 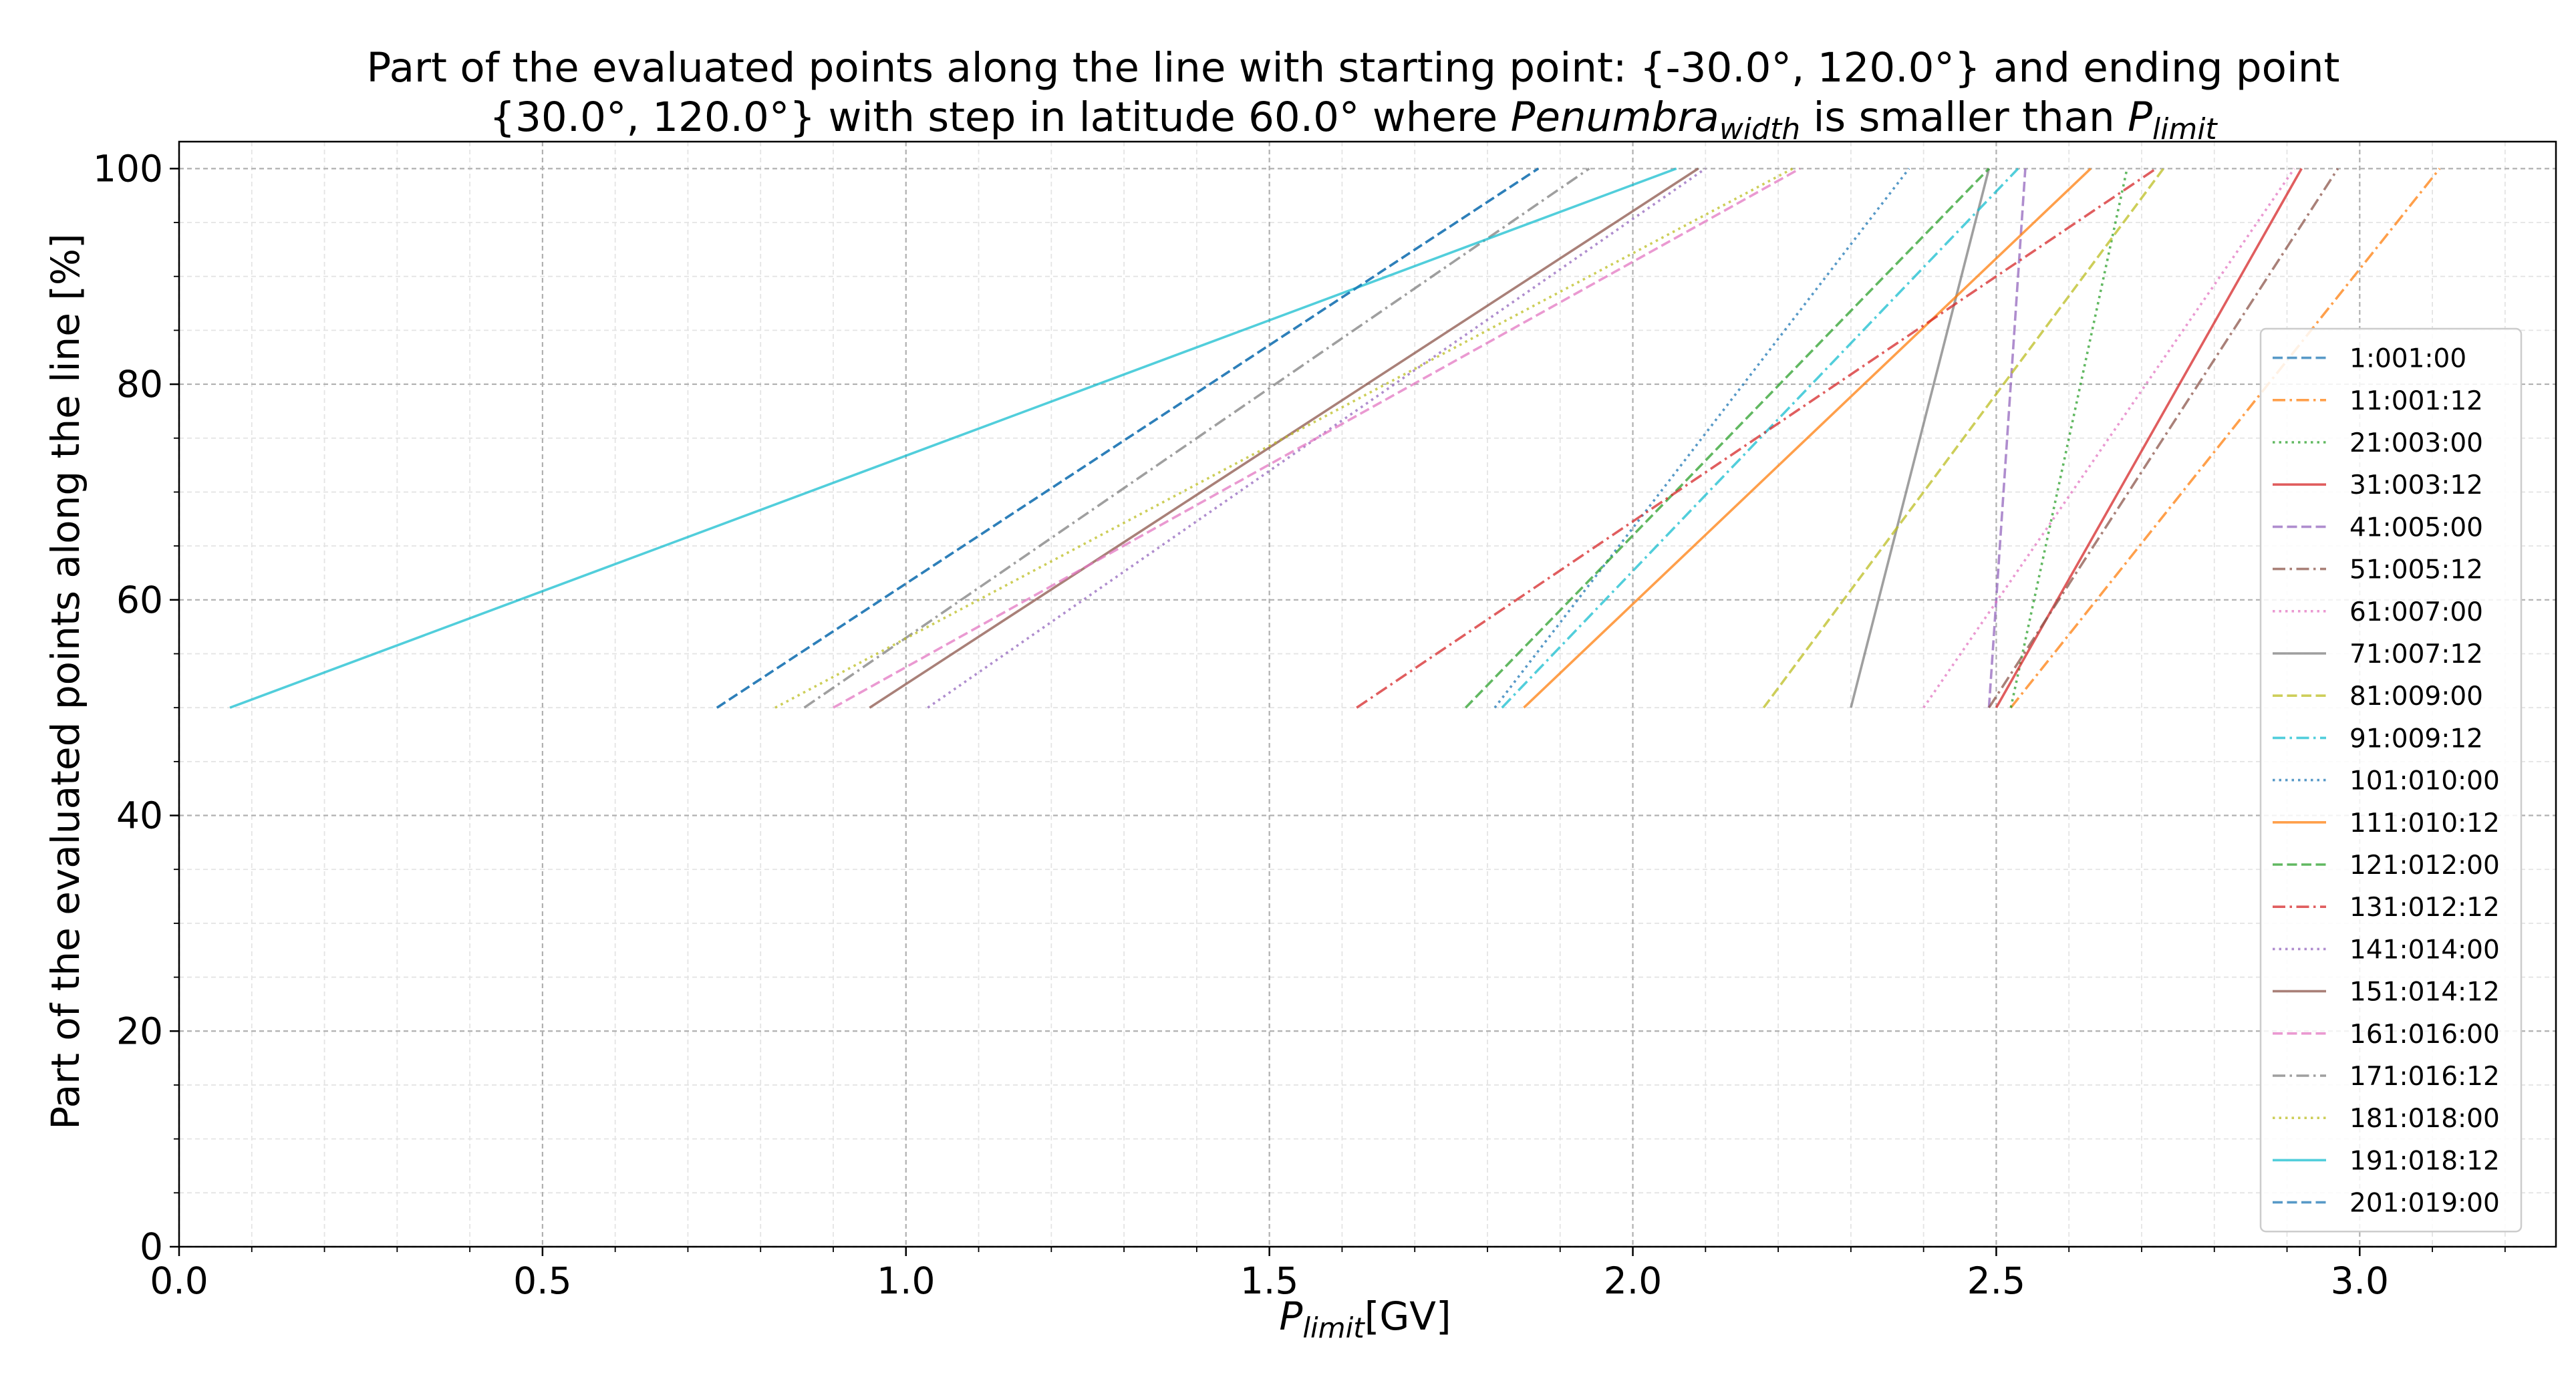 What do you see at coordinates (2416, 696) in the screenshot?
I see `legend-label: 81:009:00` at bounding box center [2416, 696].